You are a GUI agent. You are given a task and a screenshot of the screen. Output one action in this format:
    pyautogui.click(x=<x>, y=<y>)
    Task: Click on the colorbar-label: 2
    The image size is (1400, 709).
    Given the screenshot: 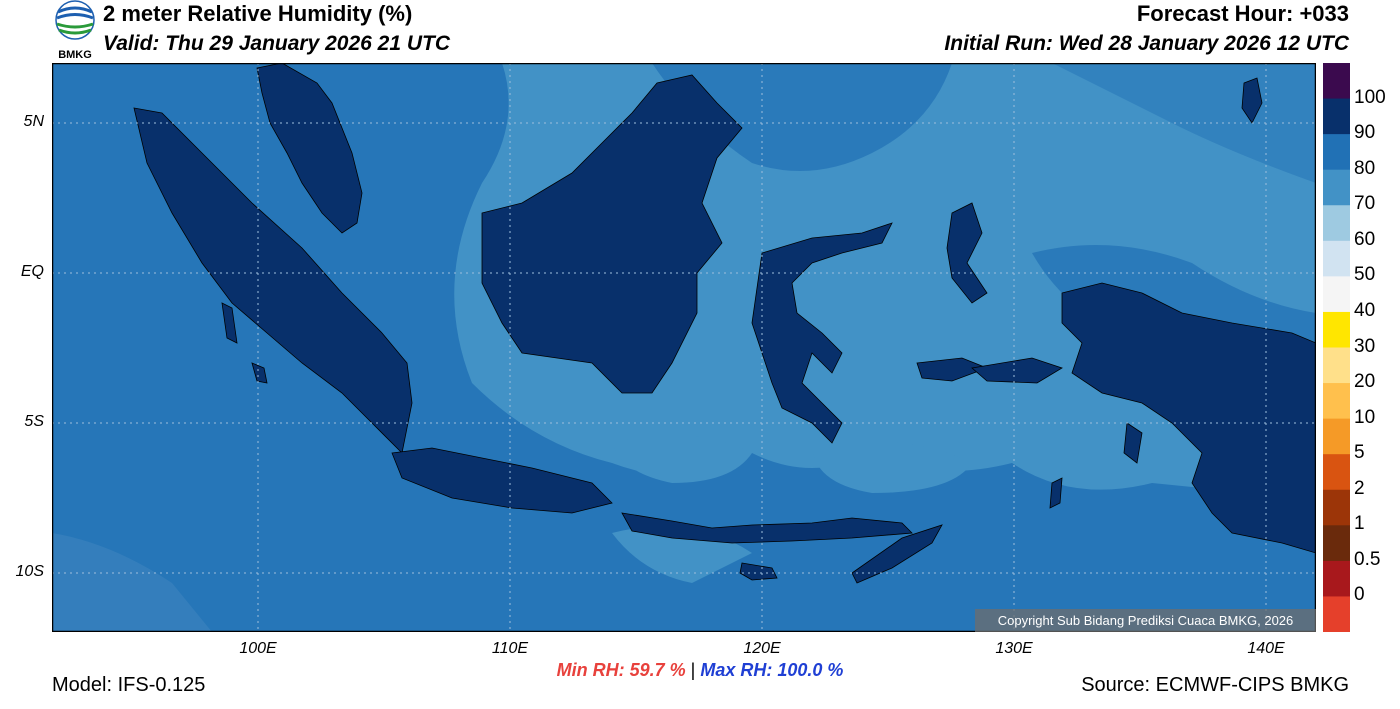 What is the action you would take?
    pyautogui.click(x=1359, y=488)
    